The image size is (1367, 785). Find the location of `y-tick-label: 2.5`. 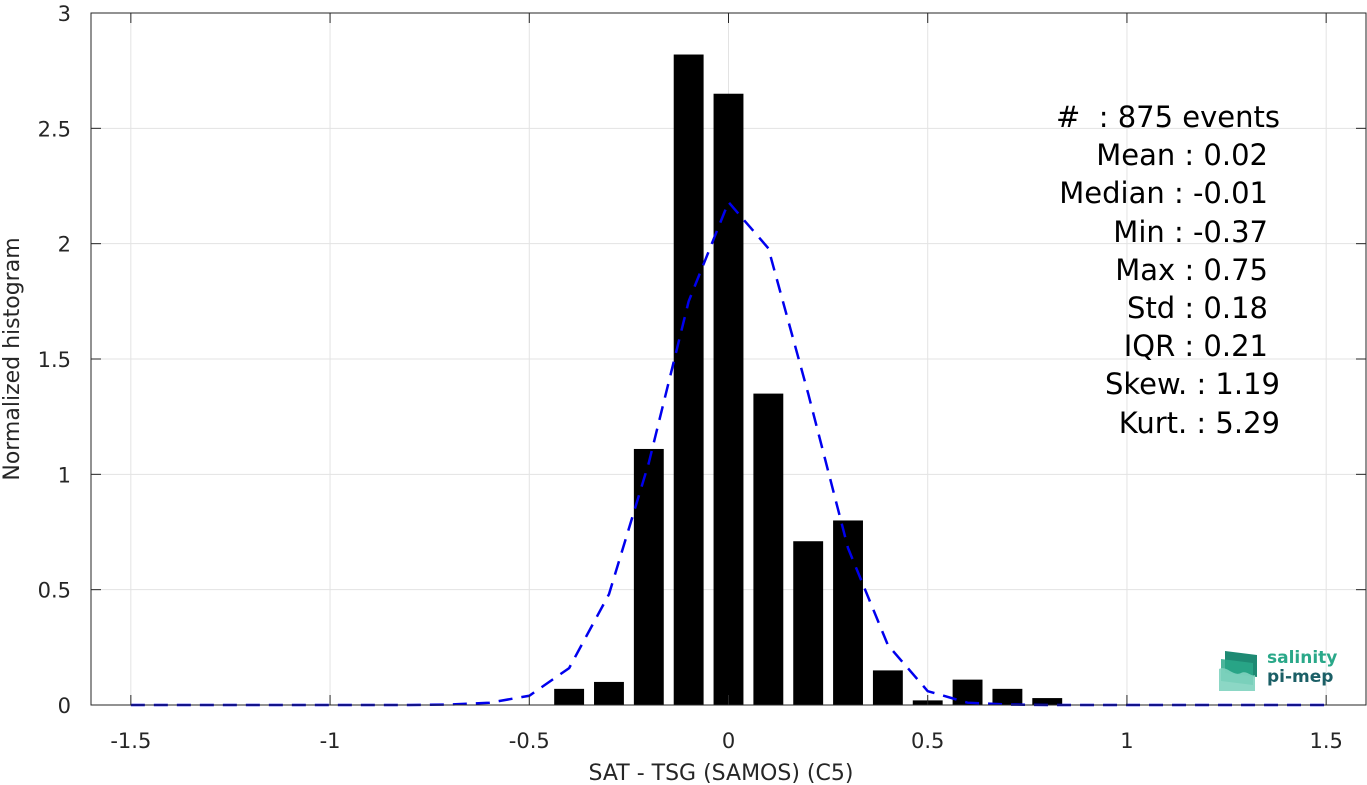

y-tick-label: 2.5 is located at coordinates (54, 129).